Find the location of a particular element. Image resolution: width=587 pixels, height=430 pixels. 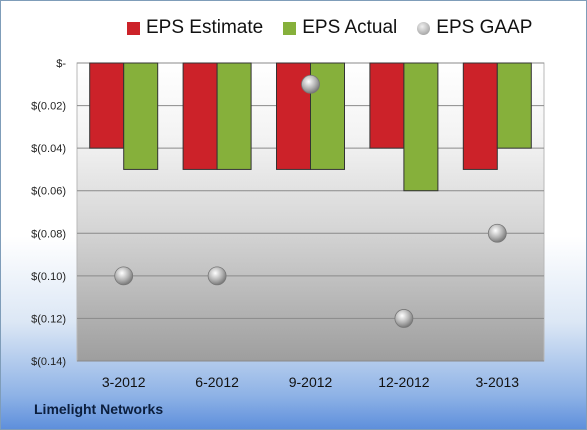

legend-swatch-eps-gaap is located at coordinates (424, 28).